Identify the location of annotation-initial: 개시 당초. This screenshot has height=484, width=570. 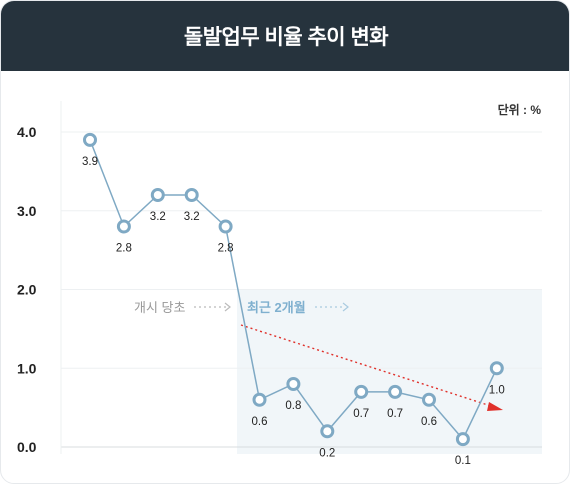
(182, 307).